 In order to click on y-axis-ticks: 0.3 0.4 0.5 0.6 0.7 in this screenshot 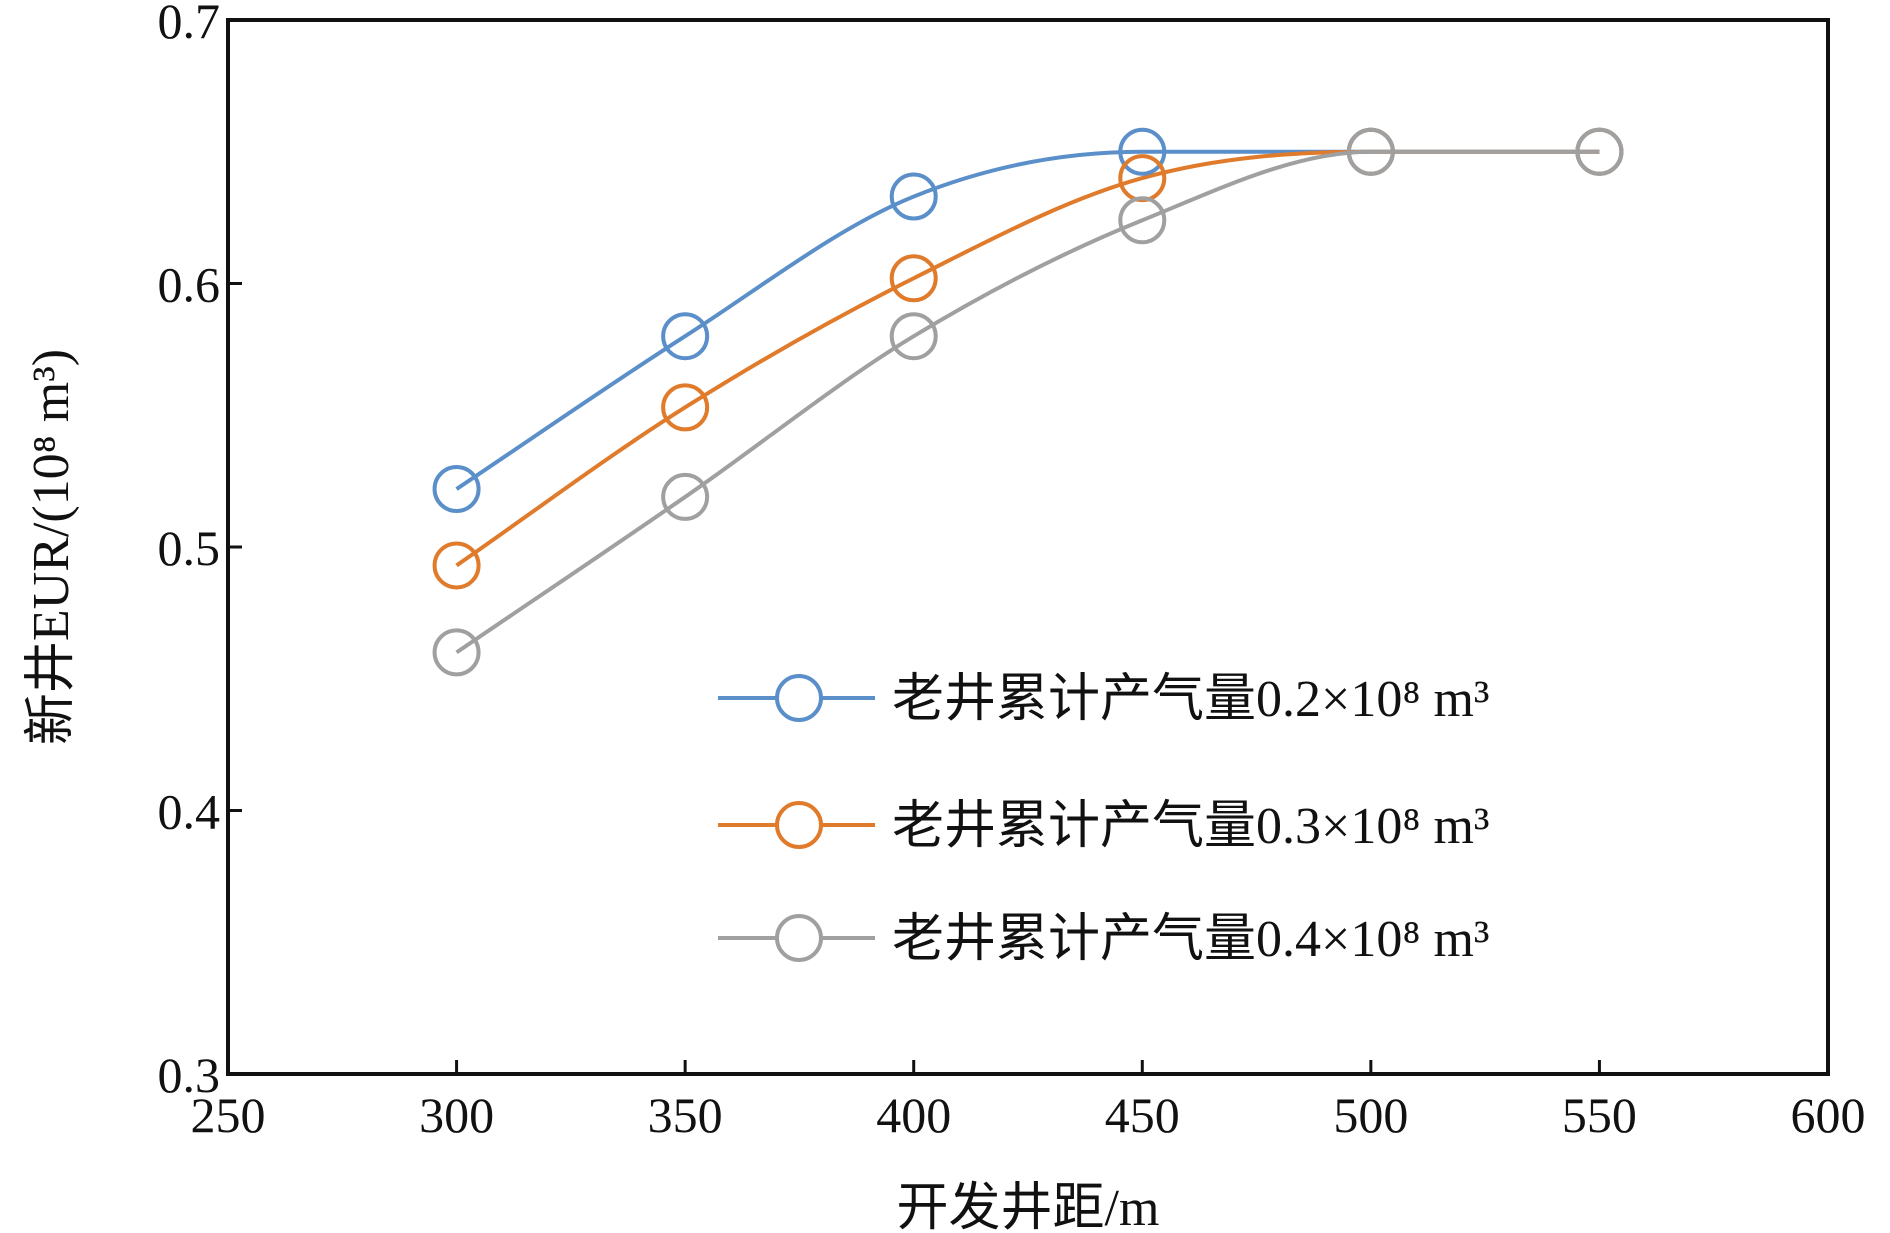, I will do `click(200, 551)`.